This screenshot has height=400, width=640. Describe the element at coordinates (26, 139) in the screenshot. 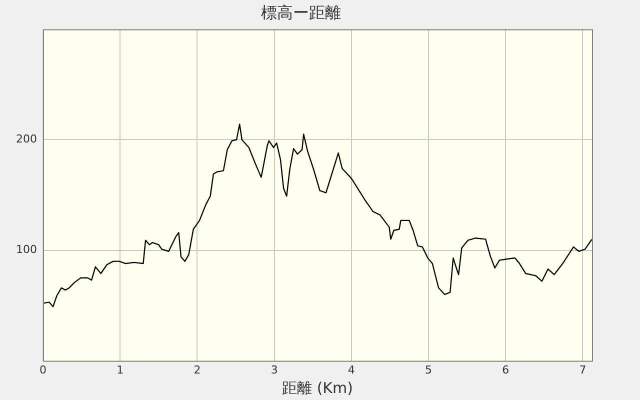

I see `y-tick-label: 200` at that location.